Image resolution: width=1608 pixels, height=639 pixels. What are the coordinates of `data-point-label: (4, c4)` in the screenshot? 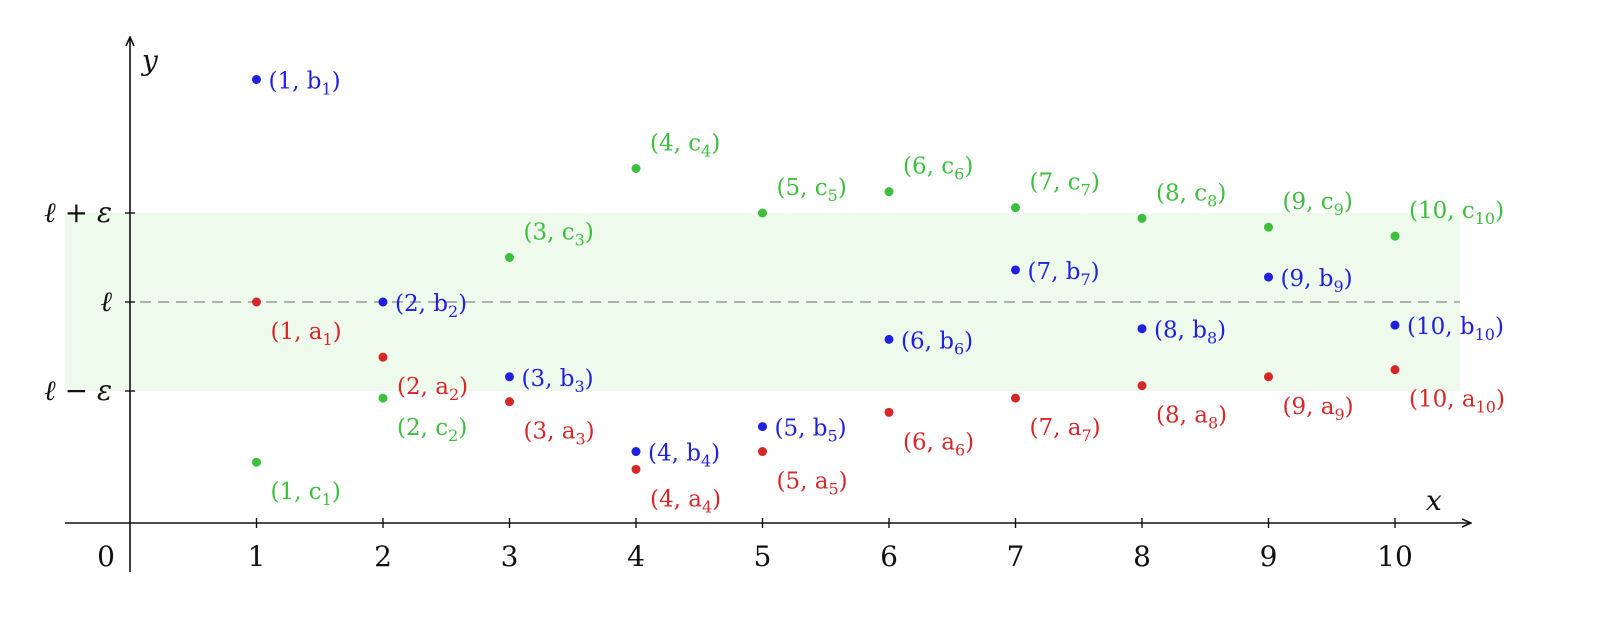 It's located at (685, 146).